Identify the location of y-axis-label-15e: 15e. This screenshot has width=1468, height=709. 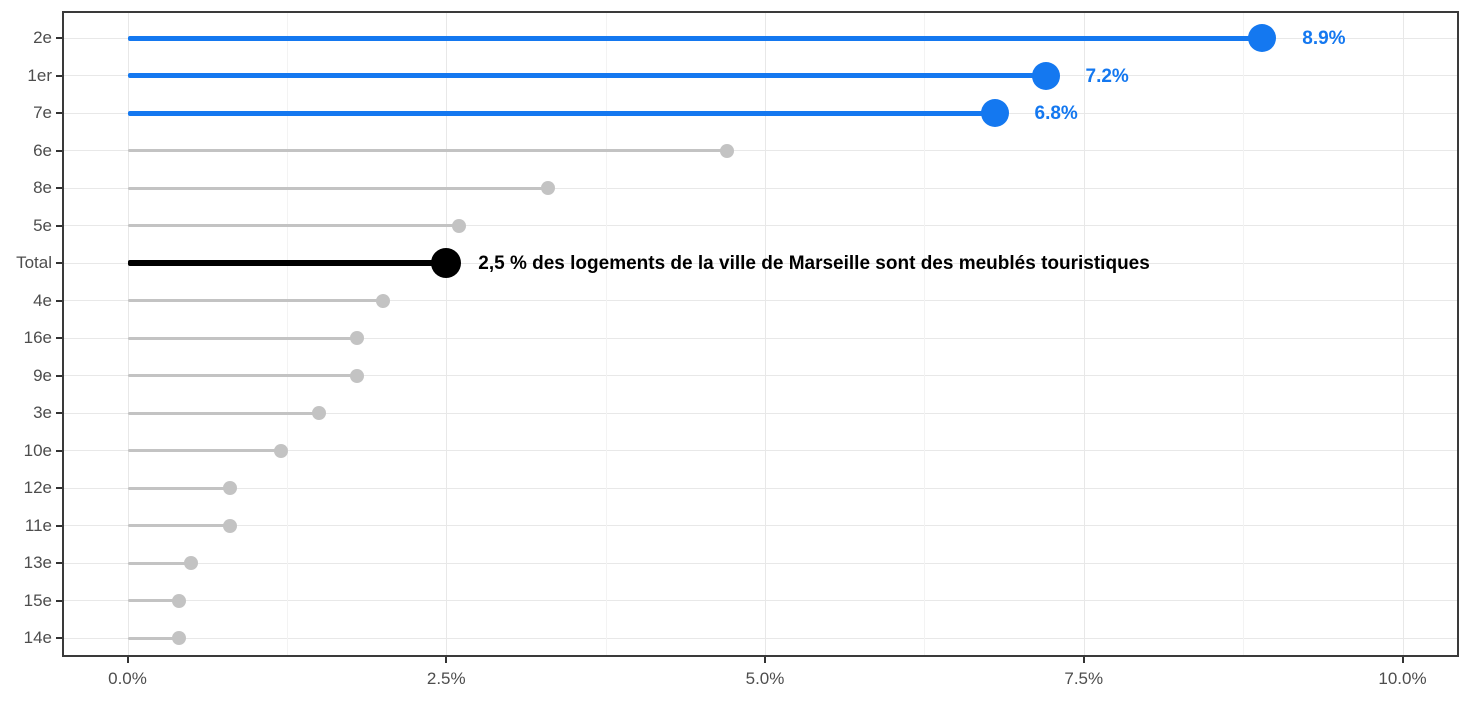
(37, 600).